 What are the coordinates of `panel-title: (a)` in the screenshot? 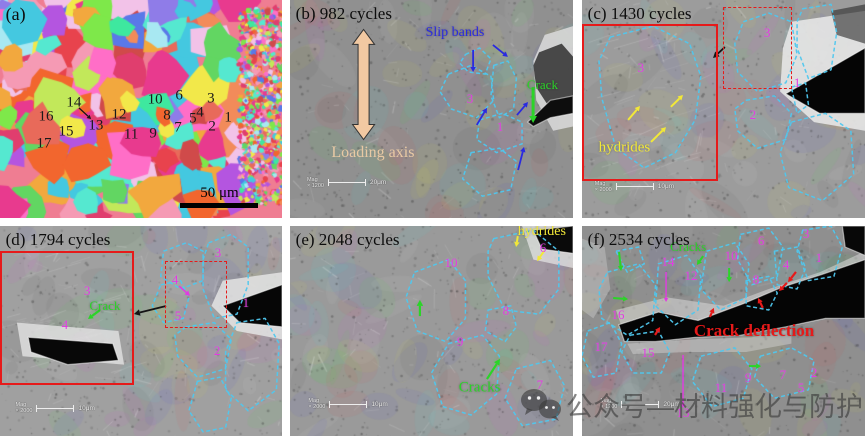 It's located at (15, 14).